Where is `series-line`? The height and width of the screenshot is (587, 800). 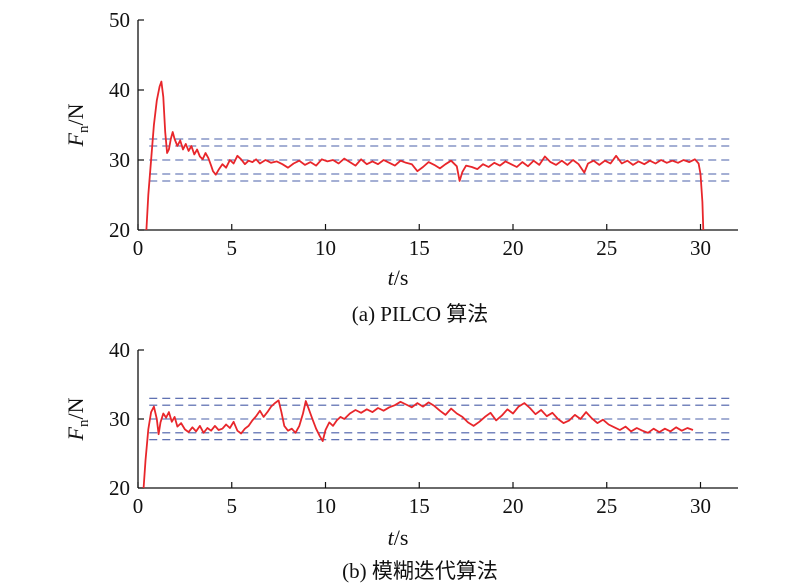
series-line is located at coordinates (418, 444).